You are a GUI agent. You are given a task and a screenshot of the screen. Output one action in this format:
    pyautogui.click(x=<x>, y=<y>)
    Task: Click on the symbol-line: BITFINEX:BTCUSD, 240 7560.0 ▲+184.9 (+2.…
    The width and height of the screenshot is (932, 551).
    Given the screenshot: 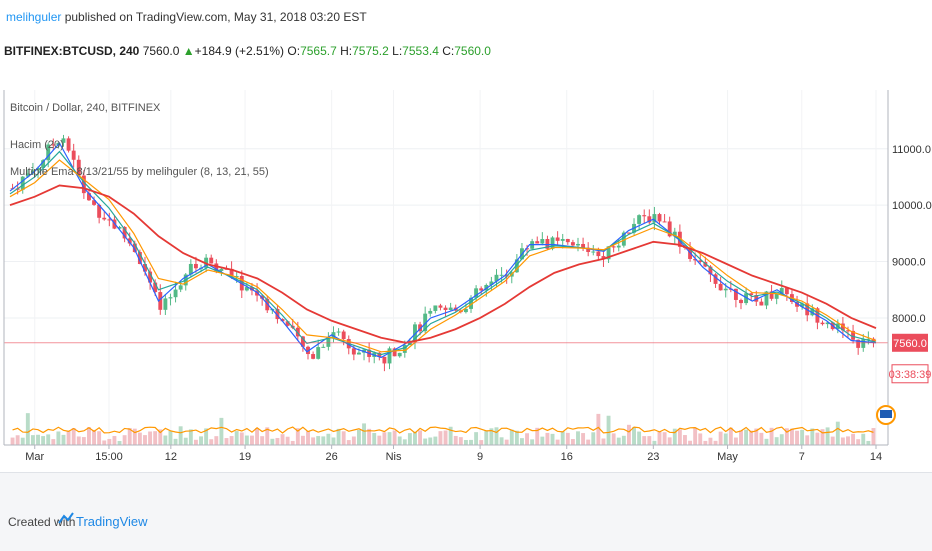 What is the action you would take?
    pyautogui.click(x=247, y=51)
    